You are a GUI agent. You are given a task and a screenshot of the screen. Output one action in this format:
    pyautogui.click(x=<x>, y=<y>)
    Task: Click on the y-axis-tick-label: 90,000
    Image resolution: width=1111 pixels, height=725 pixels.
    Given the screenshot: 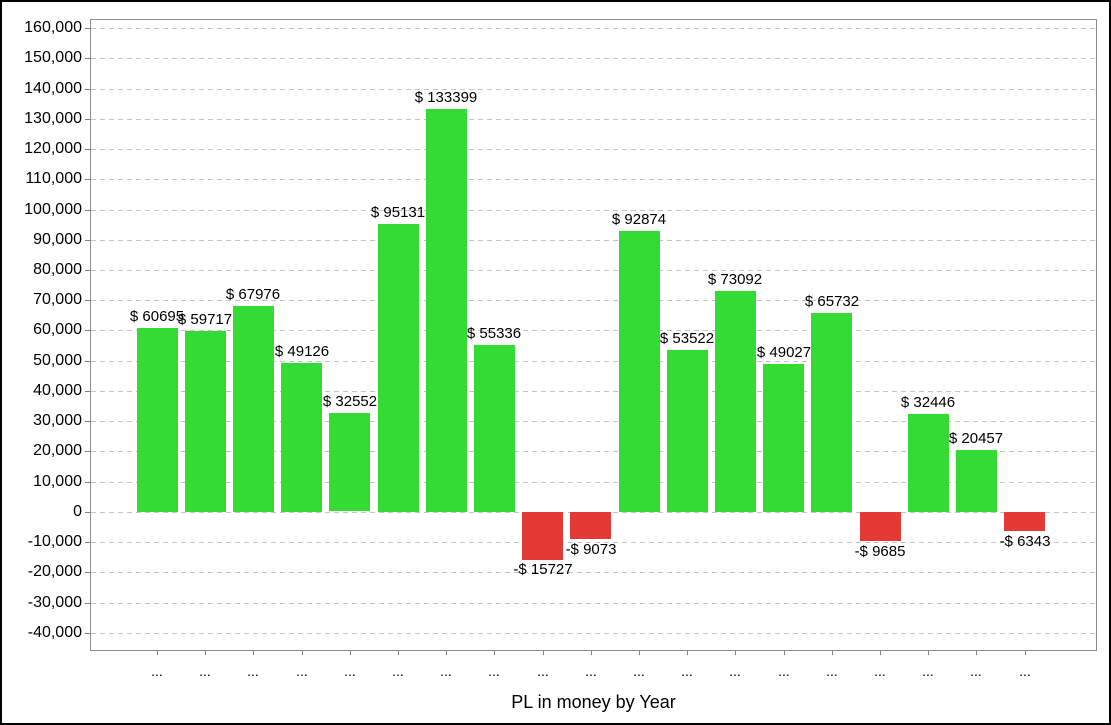 What is the action you would take?
    pyautogui.click(x=57, y=239)
    